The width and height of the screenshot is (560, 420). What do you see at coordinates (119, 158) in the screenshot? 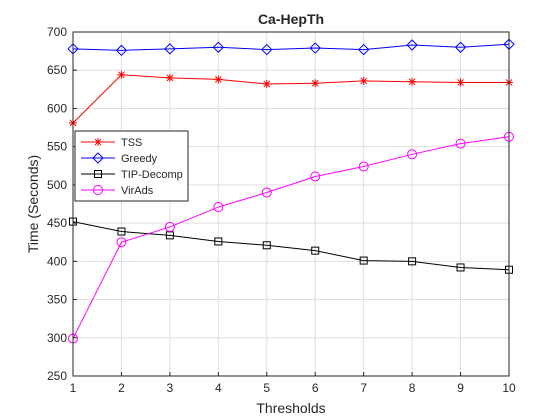
I see `legend-item-greedy: Greedy` at bounding box center [119, 158].